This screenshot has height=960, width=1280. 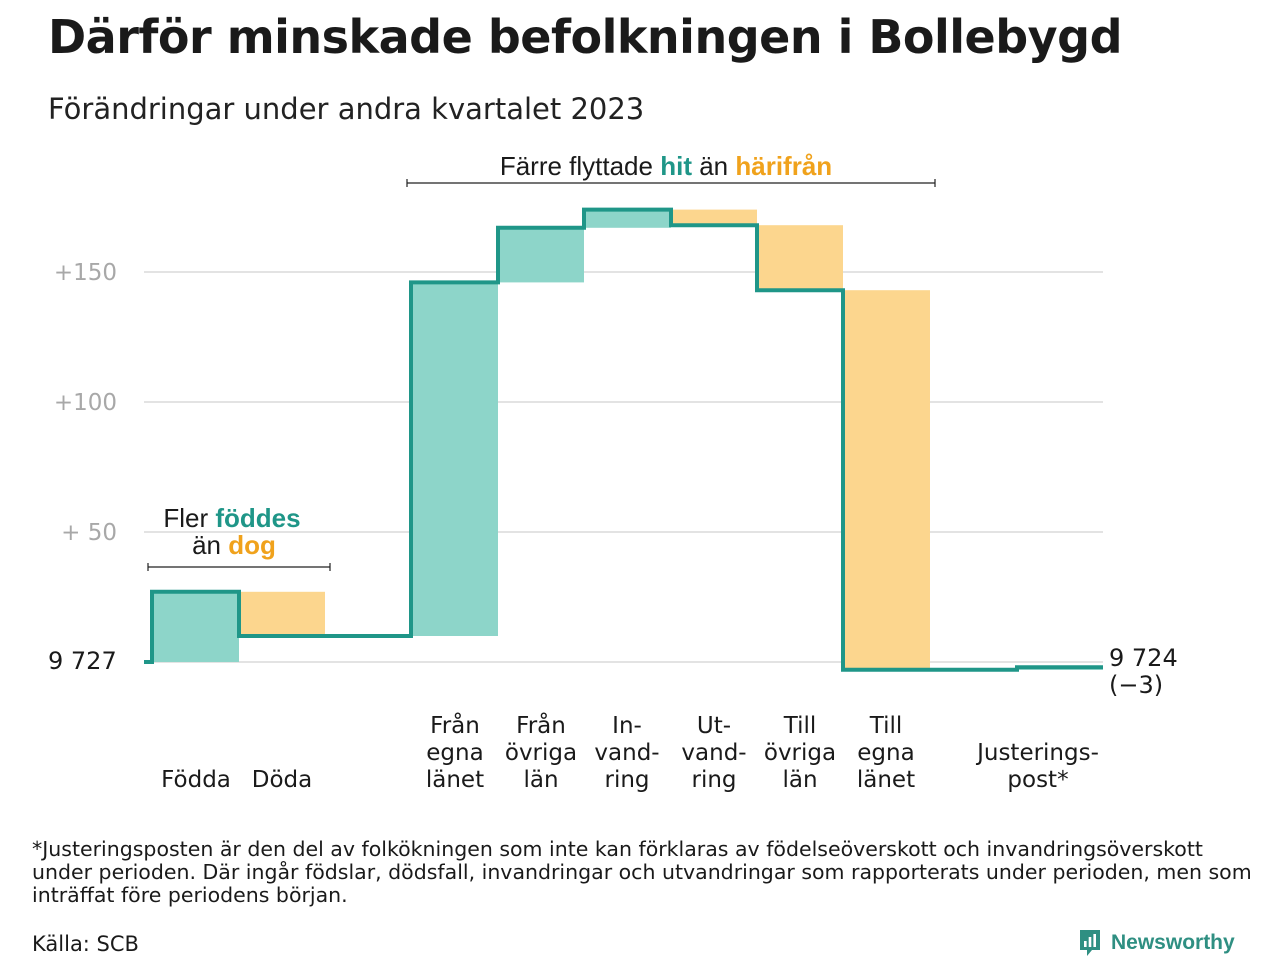 I want to click on category-label: post*, so click(x=1037, y=780).